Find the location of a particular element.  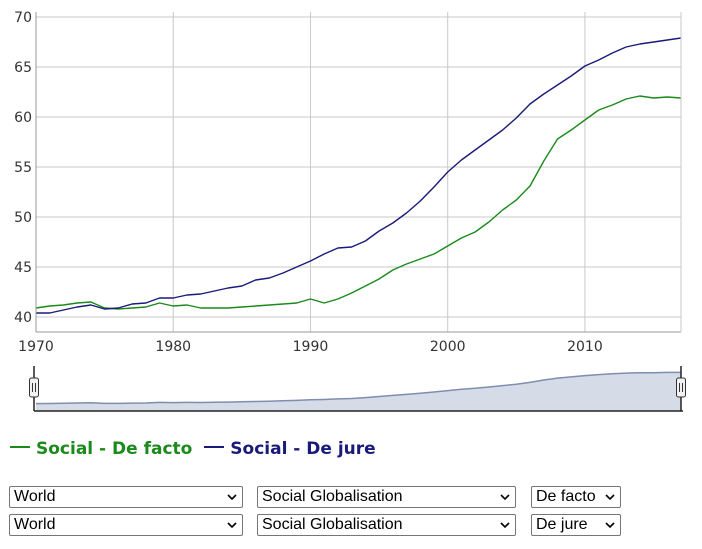

range-navigator is located at coordinates (357, 389).